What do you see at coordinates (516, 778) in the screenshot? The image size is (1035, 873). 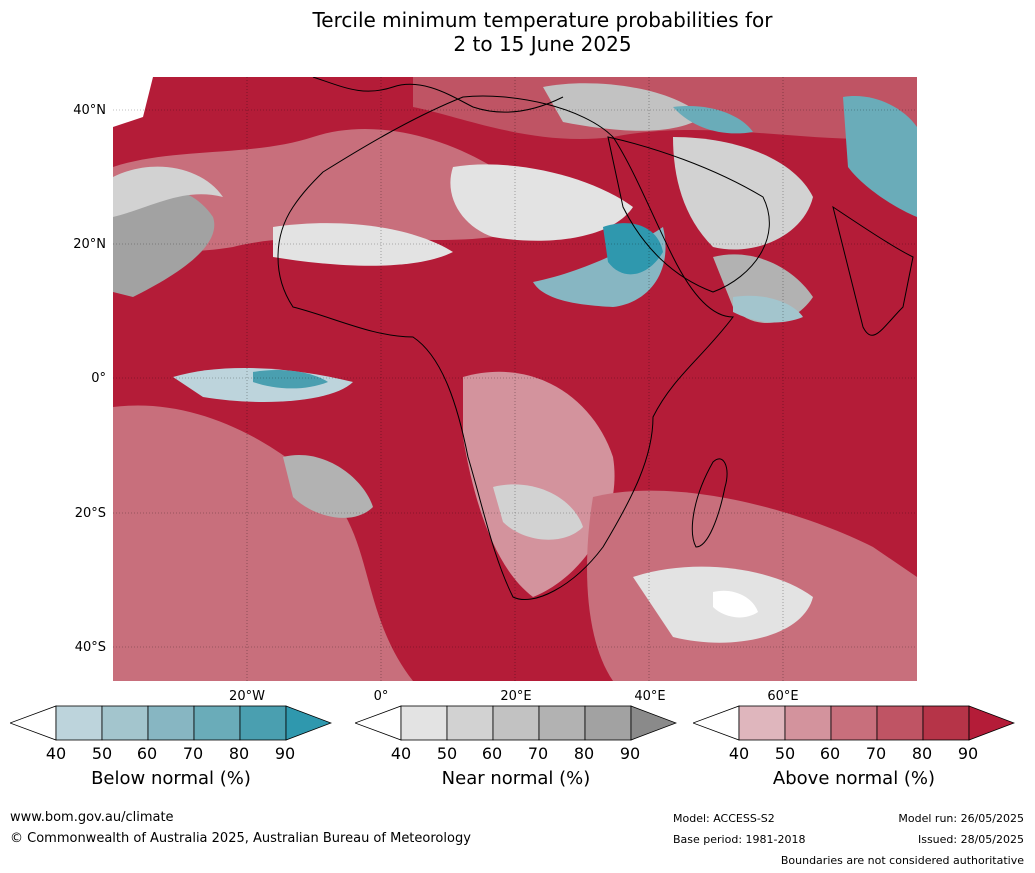 I see `near-normal-title: Near normal (%)` at bounding box center [516, 778].